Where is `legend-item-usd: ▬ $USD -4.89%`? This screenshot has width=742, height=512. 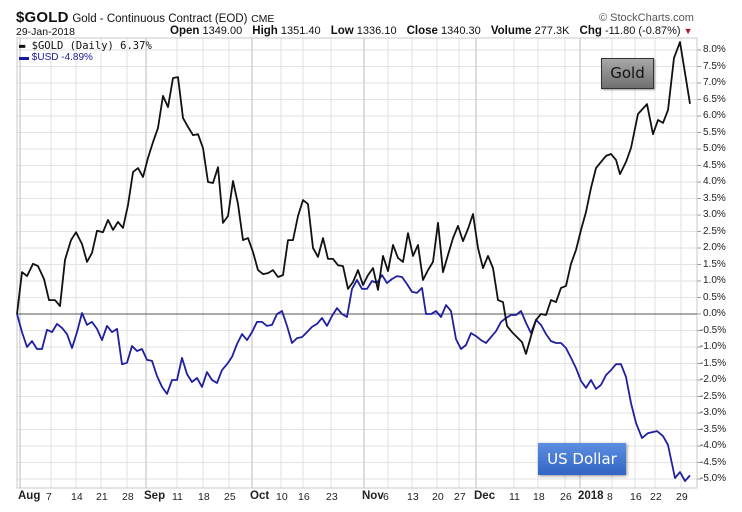
legend-item-usd: ▬ $USD -4.89% is located at coordinates (56, 57).